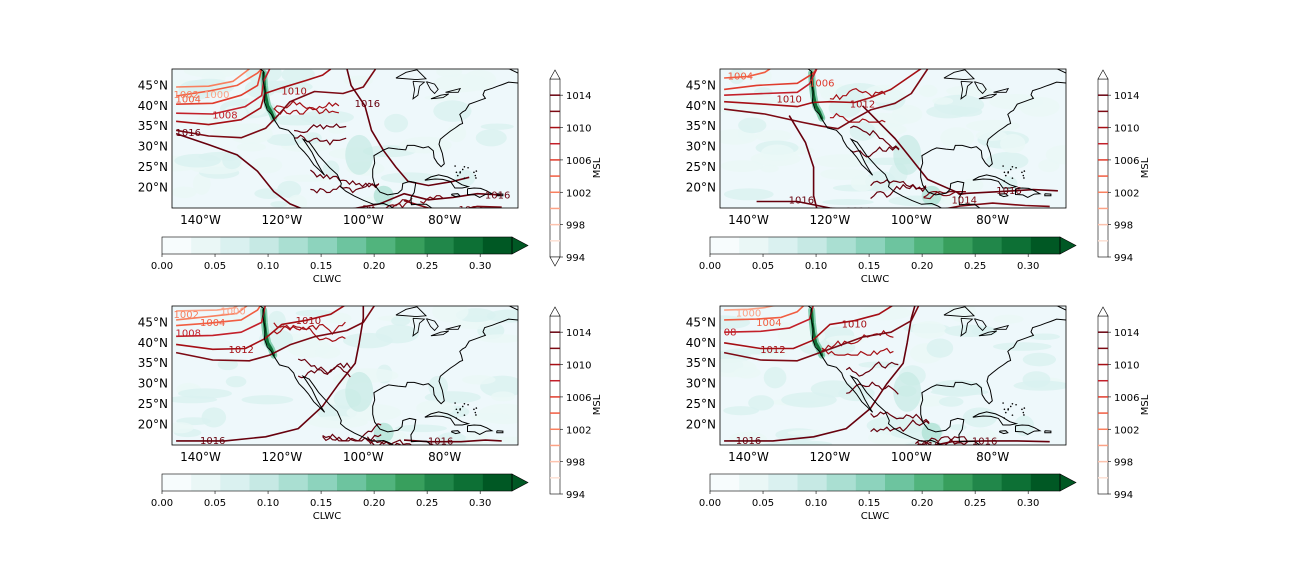  I want to click on clwc-tick-label: 0.00, so click(710, 503).